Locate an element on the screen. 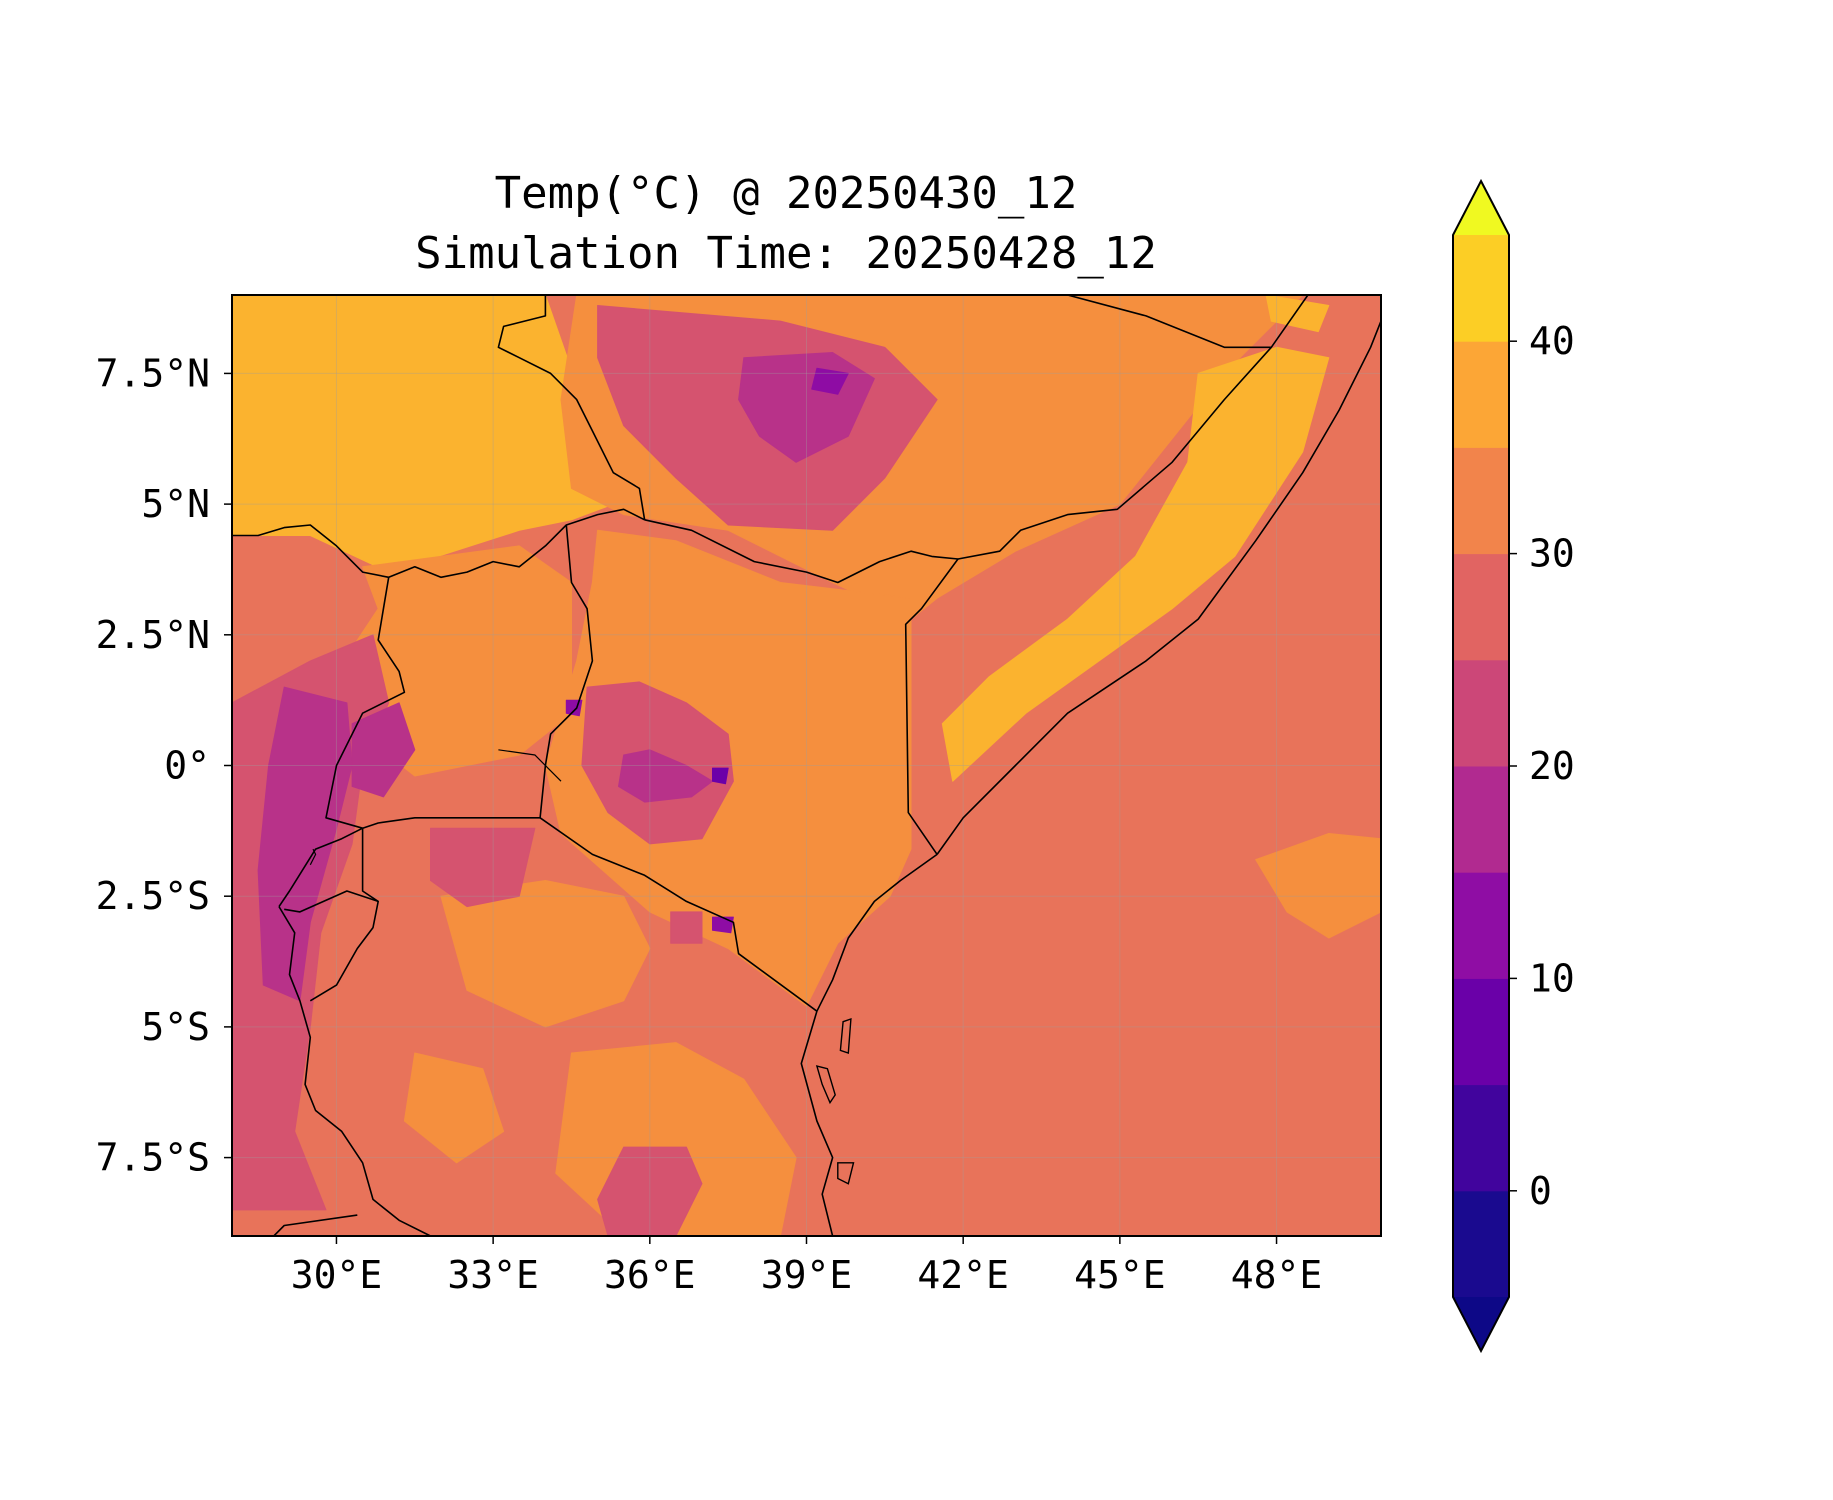 The image size is (1833, 1500). somalia-hot-north is located at coordinates (1297, 314).